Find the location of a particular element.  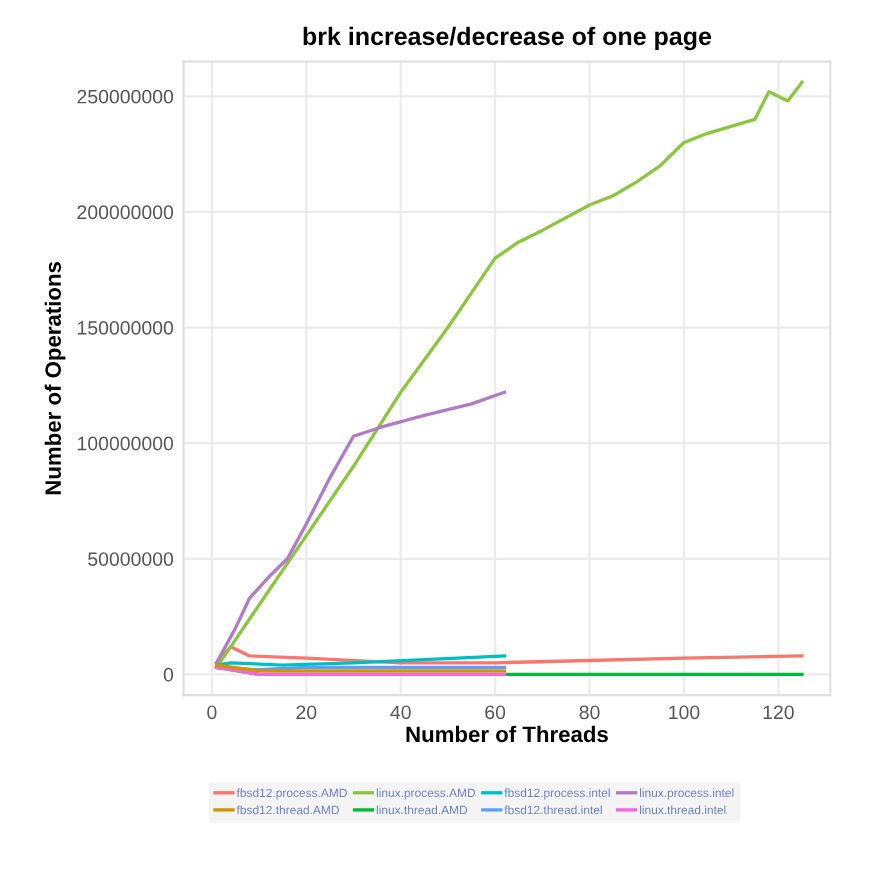

x-tick-label: 100 is located at coordinates (684, 712).